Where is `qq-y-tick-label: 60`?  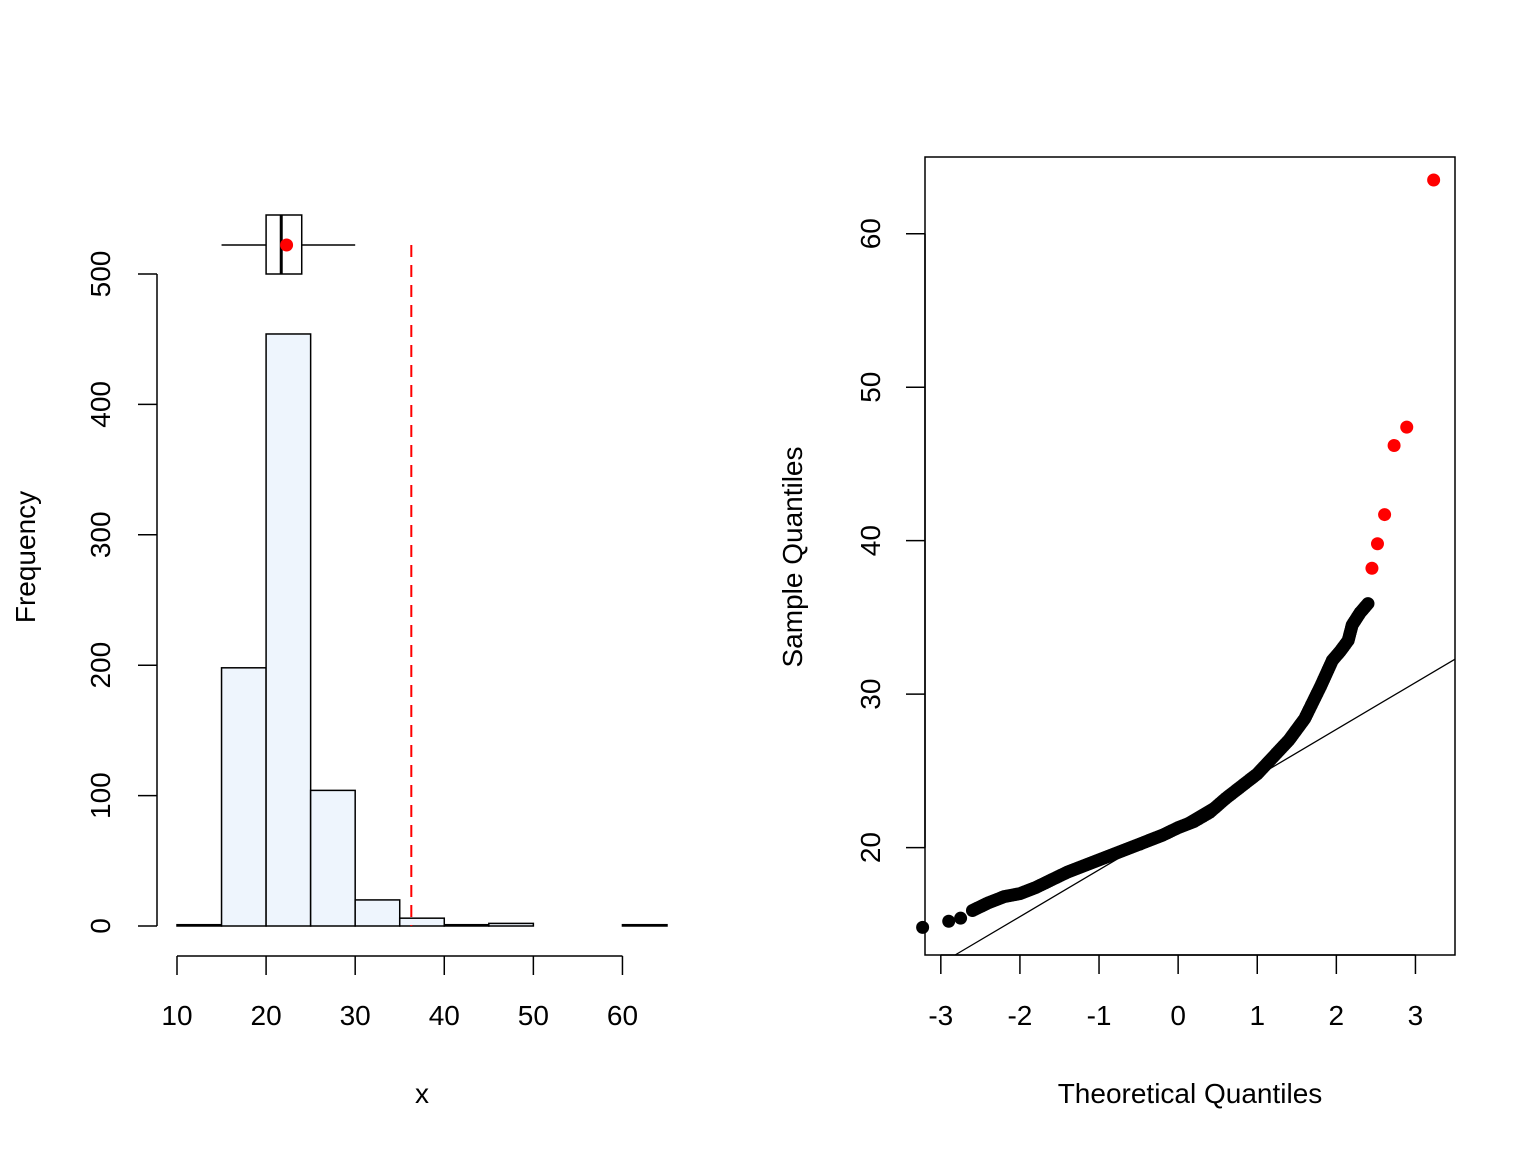
qq-y-tick-label: 60 is located at coordinates (870, 233).